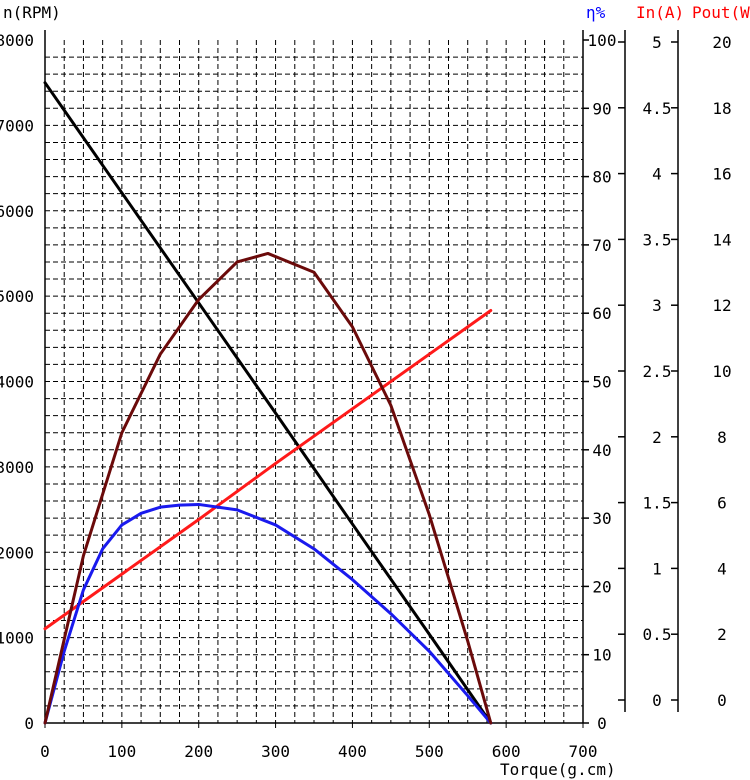 Image resolution: width=750 pixels, height=780 pixels. Describe the element at coordinates (721, 12) in the screenshot. I see `power-axis-title: Pout(W)` at that location.